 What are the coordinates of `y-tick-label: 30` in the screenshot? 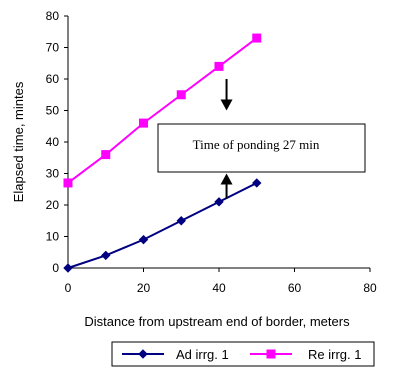 It's located at (53, 174).